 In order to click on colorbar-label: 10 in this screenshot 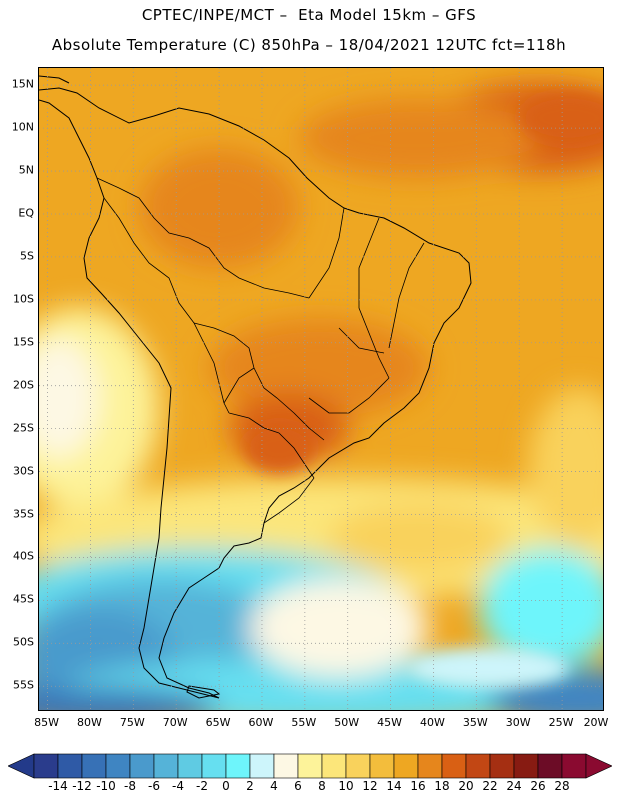, I will do `click(346, 786)`.